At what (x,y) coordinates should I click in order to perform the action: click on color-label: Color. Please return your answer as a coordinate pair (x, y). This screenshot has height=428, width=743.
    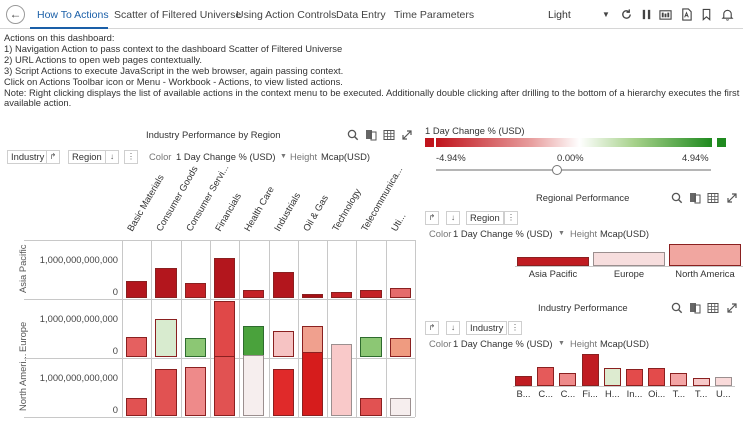
    Looking at the image, I should click on (440, 343).